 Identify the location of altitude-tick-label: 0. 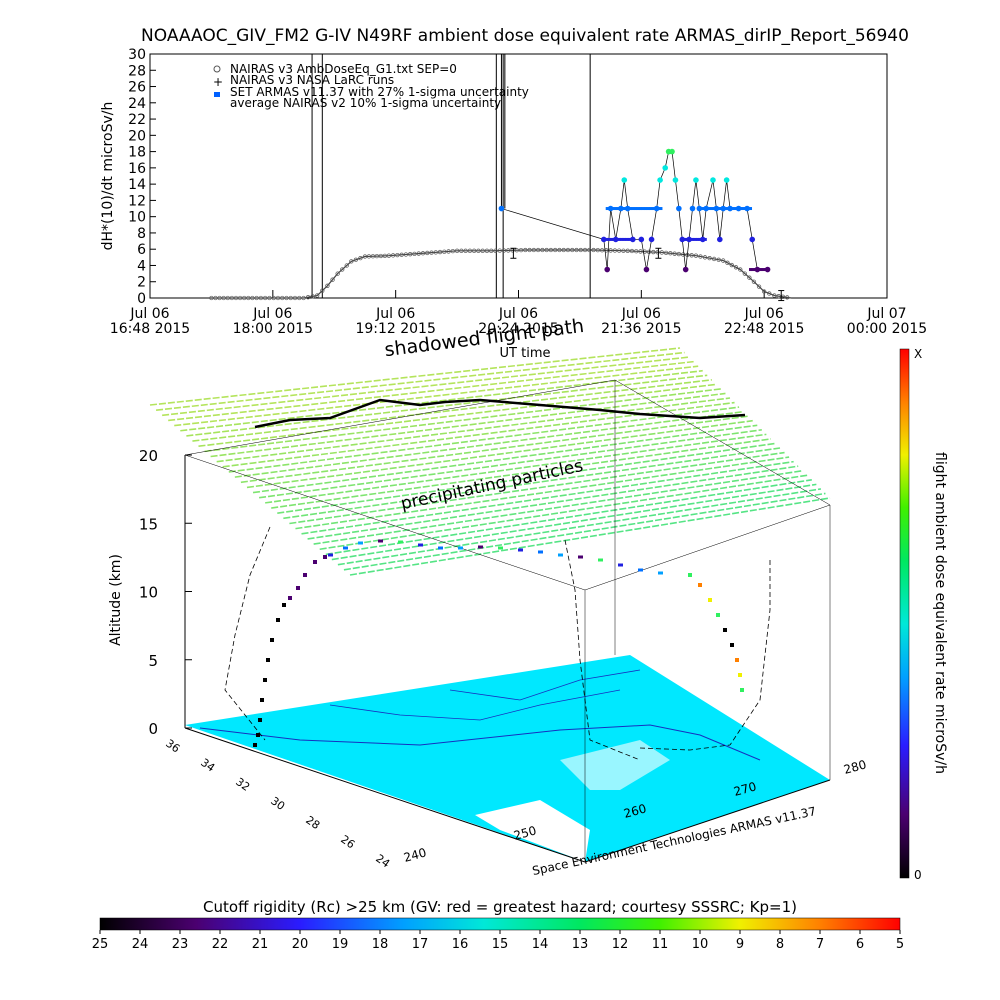
(153, 729).